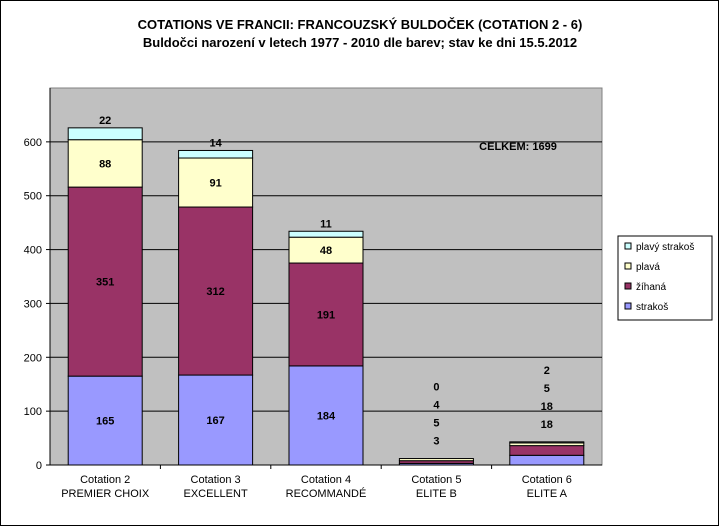  I want to click on data-label: 191, so click(326, 315).